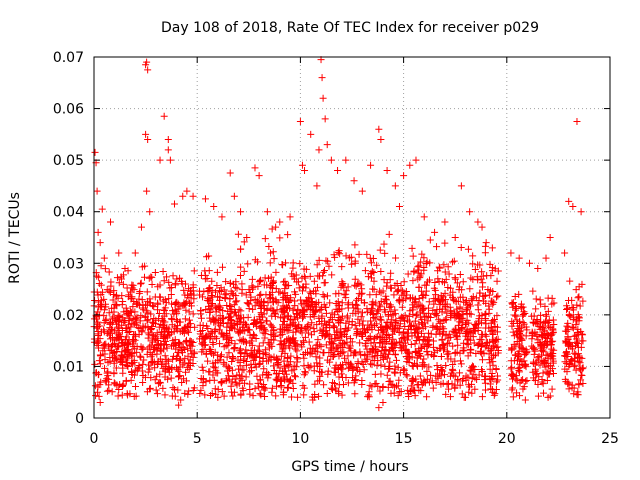 The image size is (640, 480). What do you see at coordinates (15, 238) in the screenshot?
I see `y-axis-label: ROTI / TECUs` at bounding box center [15, 238].